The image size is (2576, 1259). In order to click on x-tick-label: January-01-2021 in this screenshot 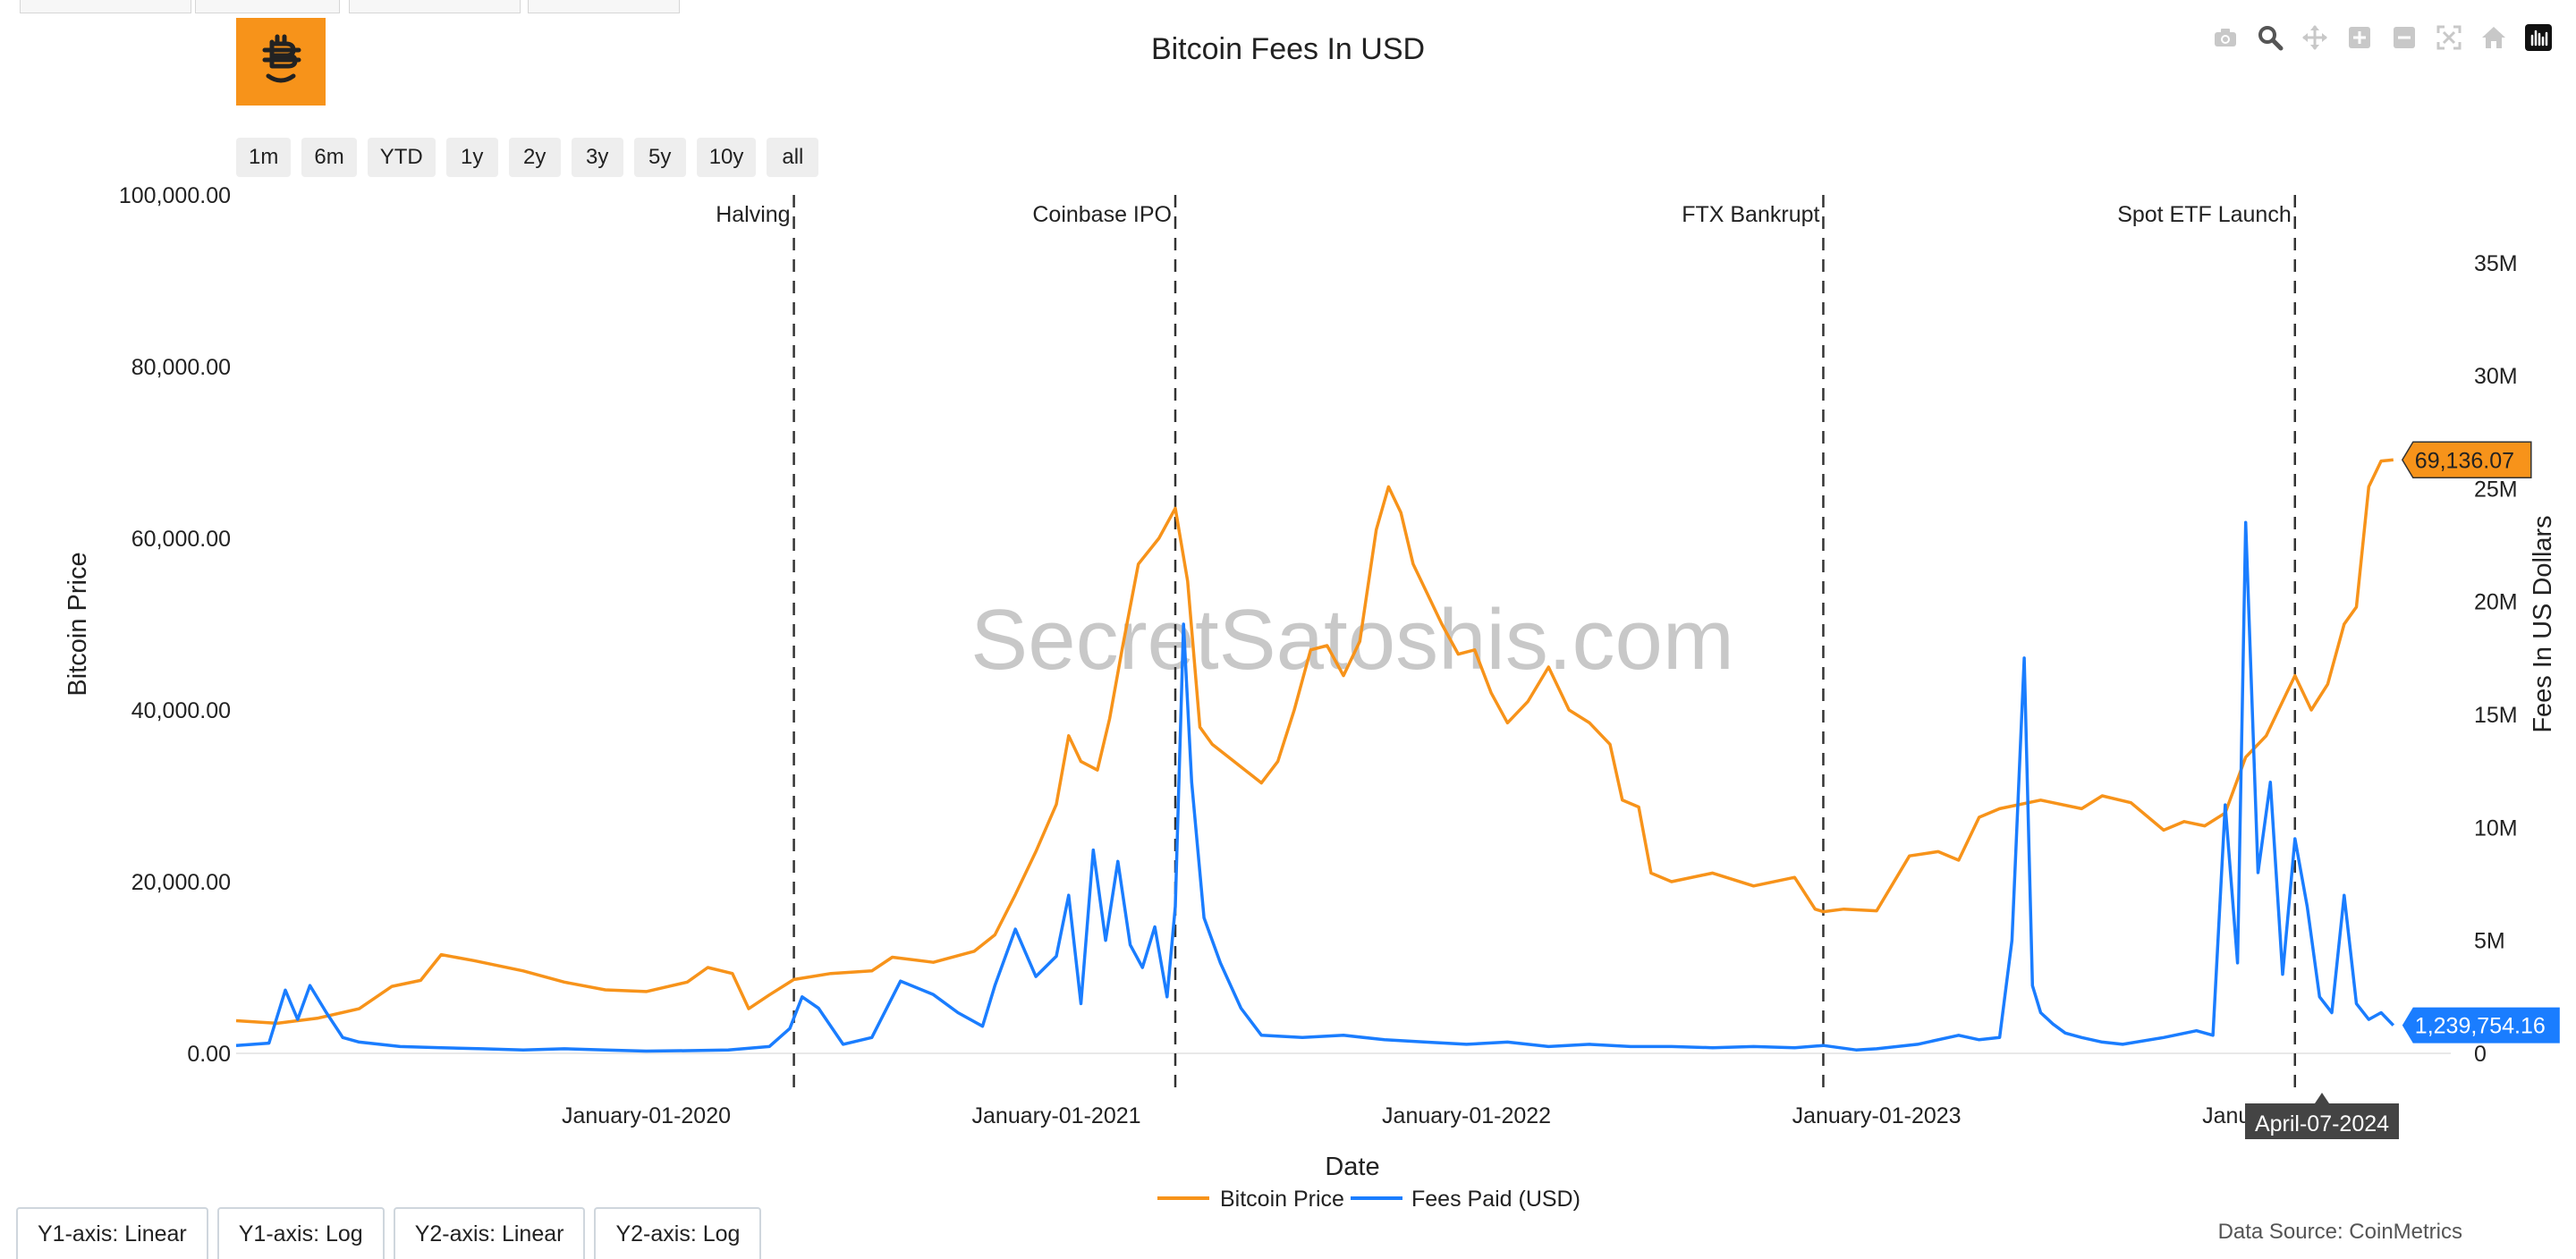, I will do `click(1056, 1115)`.